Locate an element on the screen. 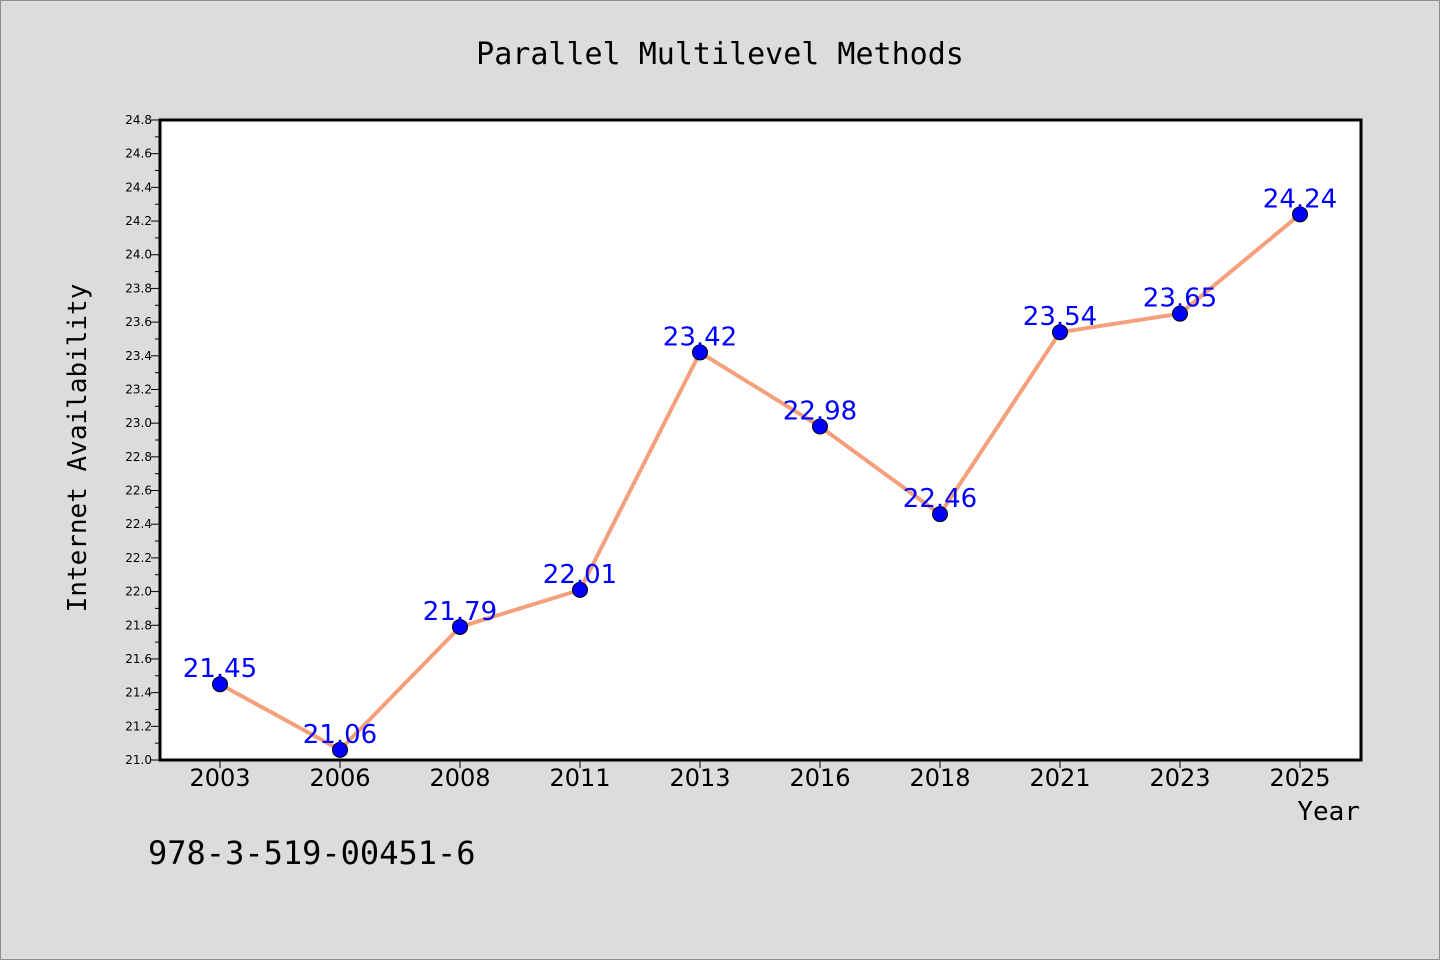 Image resolution: width=1440 pixels, height=960 pixels. data-label: 21.45 is located at coordinates (220, 669).